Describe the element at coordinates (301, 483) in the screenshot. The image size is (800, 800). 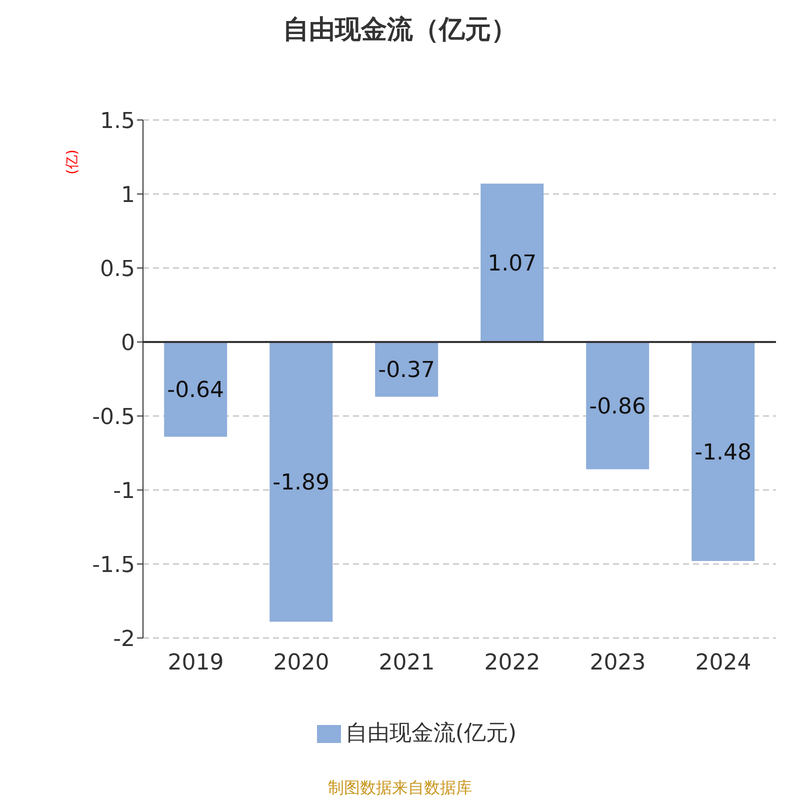
I see `data-label: -1.89` at that location.